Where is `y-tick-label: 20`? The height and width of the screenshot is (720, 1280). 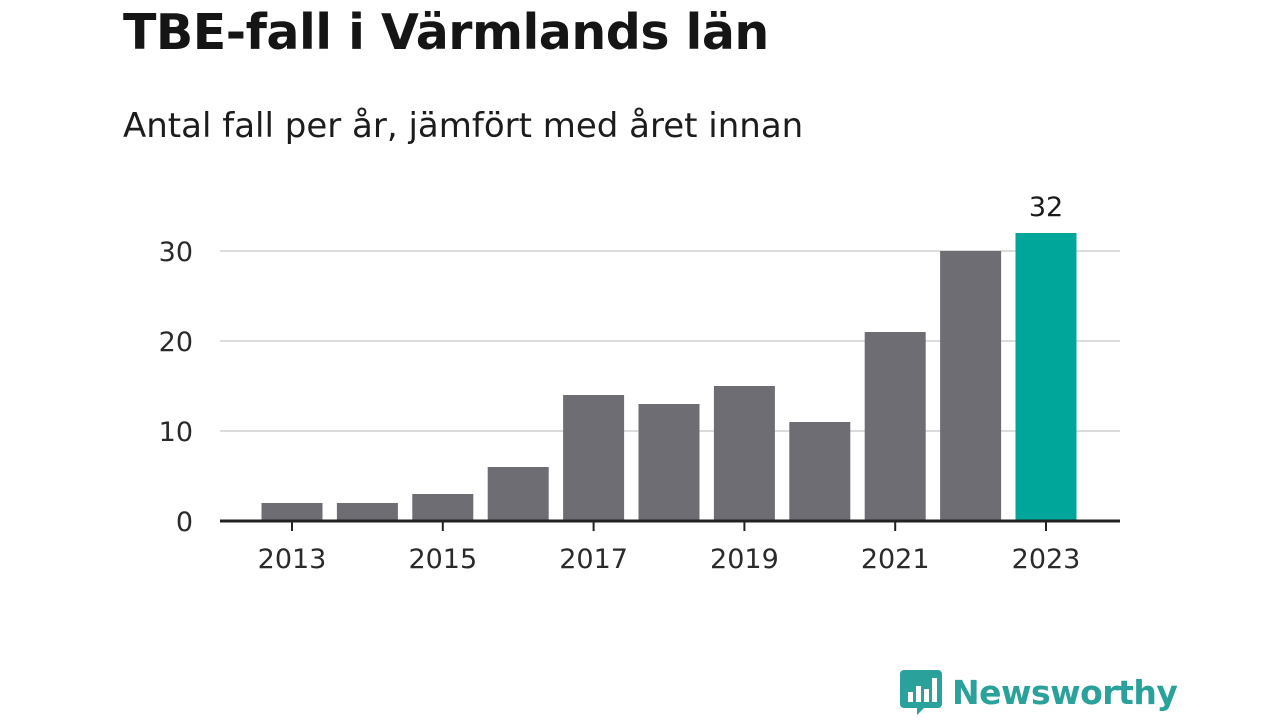
y-tick-label: 20 is located at coordinates (176, 342).